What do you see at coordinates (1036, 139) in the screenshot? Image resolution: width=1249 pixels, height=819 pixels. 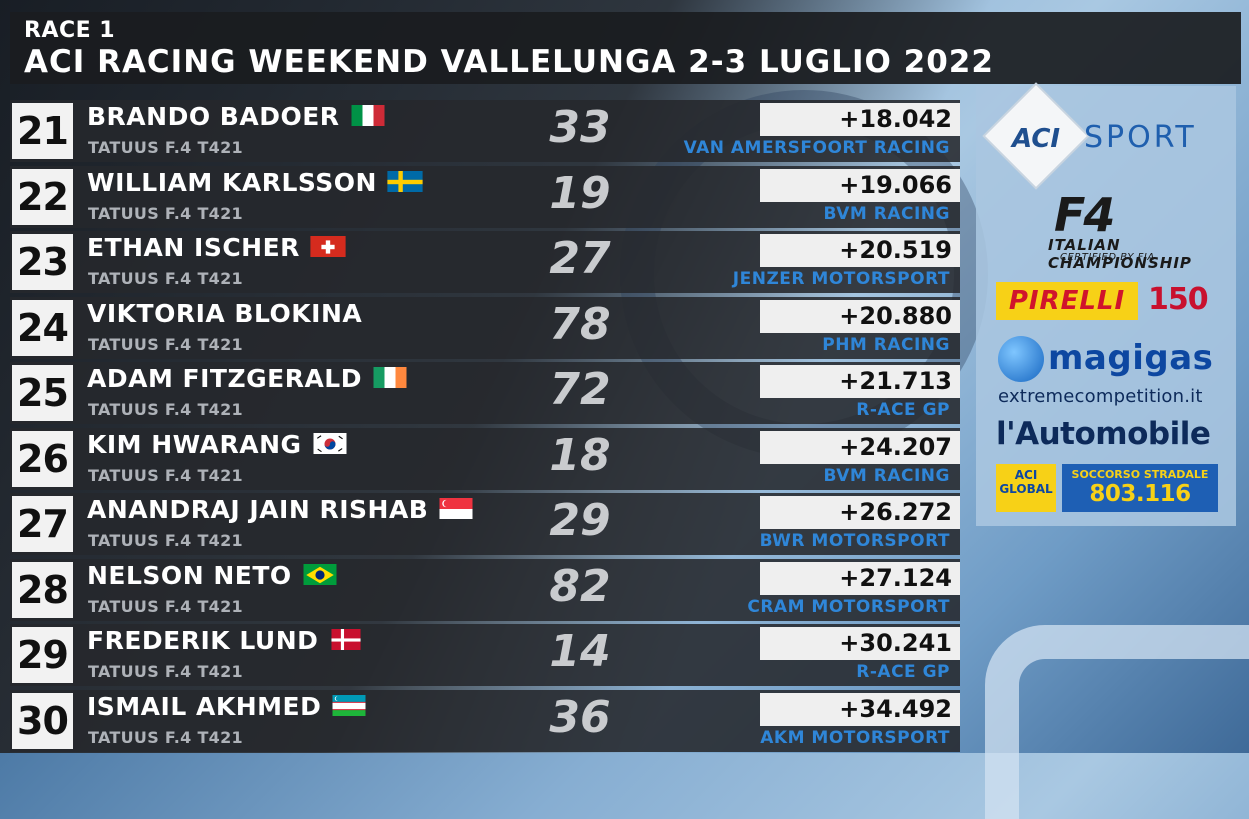 I see `aci-logo-text: ACI` at bounding box center [1036, 139].